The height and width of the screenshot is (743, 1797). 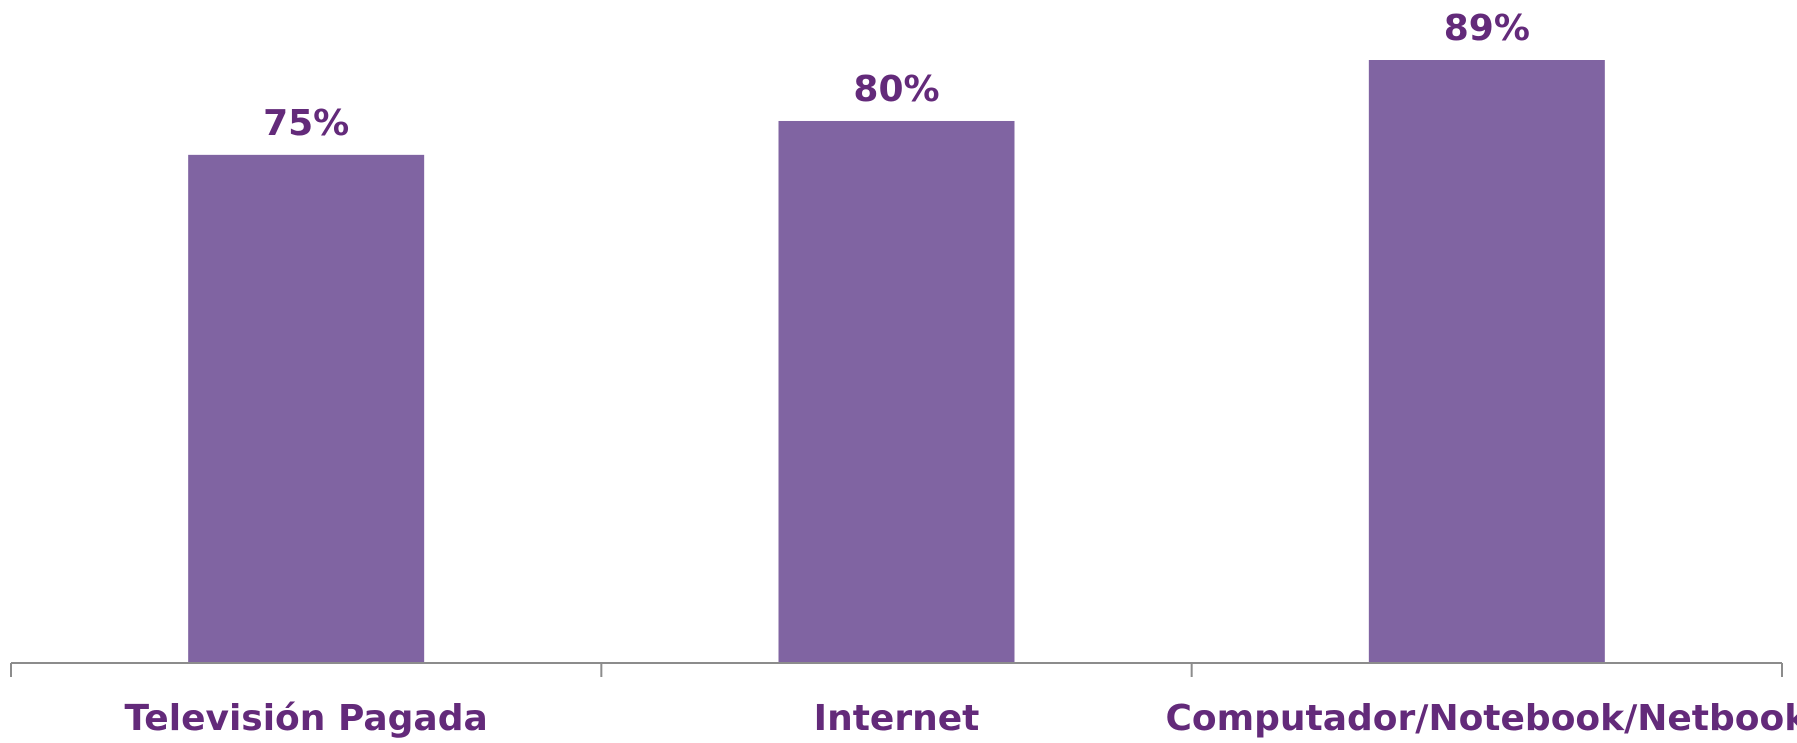 What do you see at coordinates (897, 718) in the screenshot?
I see `category-label-internet: Internet` at bounding box center [897, 718].